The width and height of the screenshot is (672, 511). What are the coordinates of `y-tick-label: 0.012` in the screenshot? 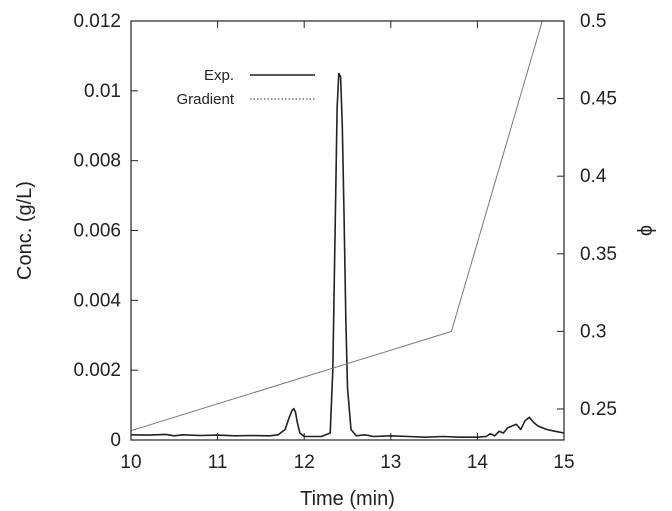 It's located at (97, 21).